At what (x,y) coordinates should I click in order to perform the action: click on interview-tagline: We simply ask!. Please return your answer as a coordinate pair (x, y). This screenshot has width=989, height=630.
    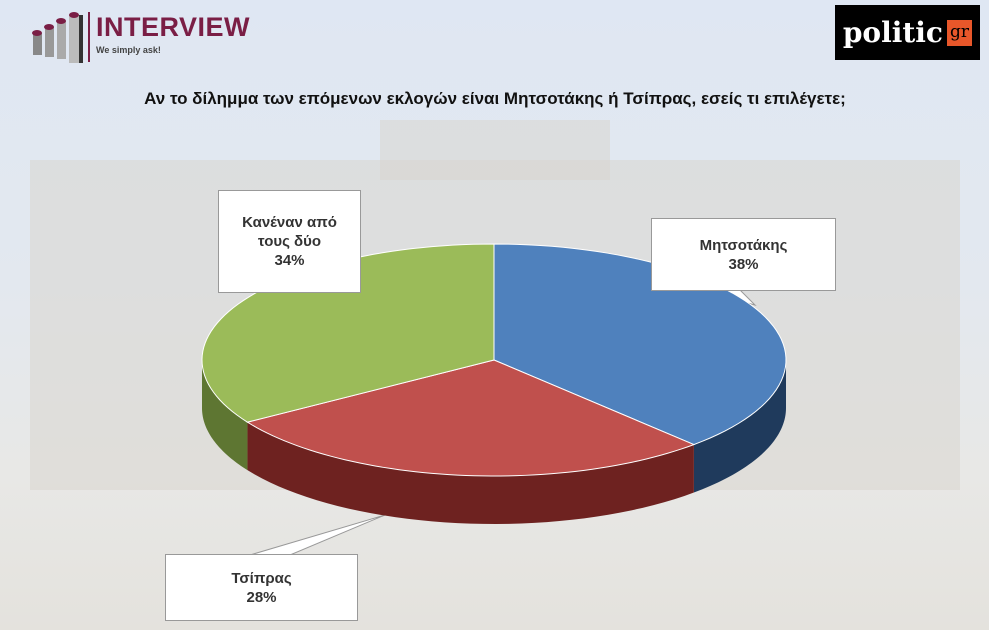
    Looking at the image, I should click on (128, 50).